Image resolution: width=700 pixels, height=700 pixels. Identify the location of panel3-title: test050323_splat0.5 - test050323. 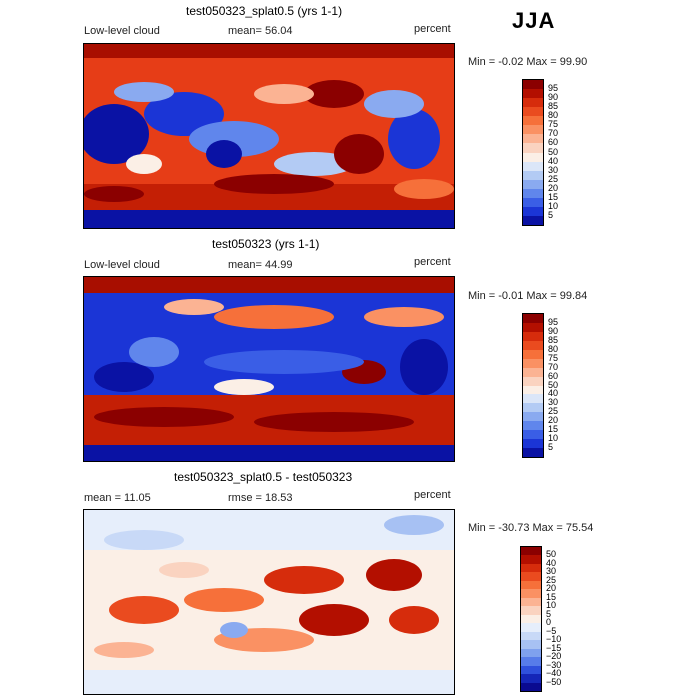
(263, 477).